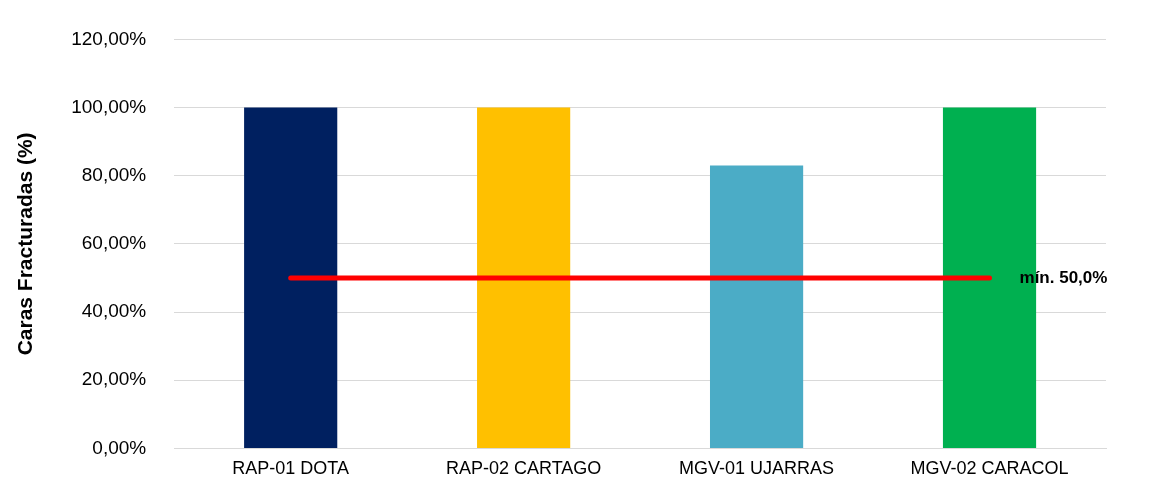  What do you see at coordinates (25, 244) in the screenshot?
I see `y-axis-title: Caras Fracturadas (%)` at bounding box center [25, 244].